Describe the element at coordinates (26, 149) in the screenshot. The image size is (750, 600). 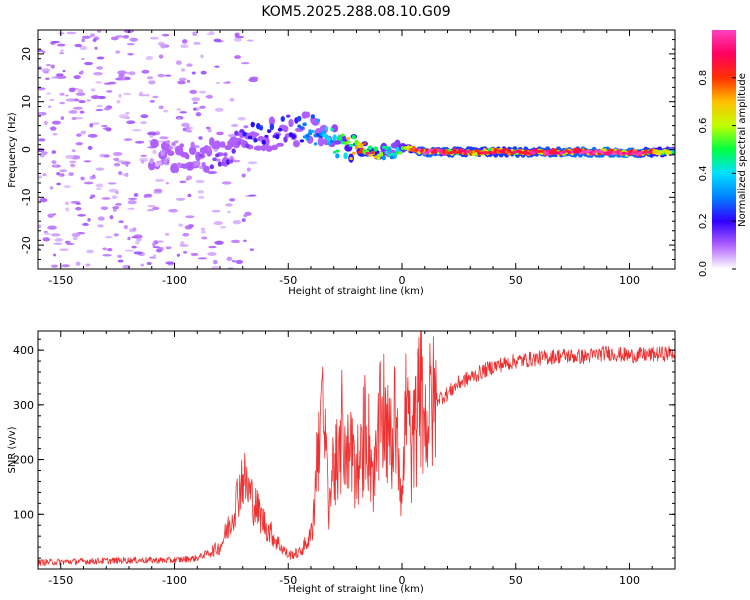
I see `spectrogram-y-tick-label: 0` at that location.